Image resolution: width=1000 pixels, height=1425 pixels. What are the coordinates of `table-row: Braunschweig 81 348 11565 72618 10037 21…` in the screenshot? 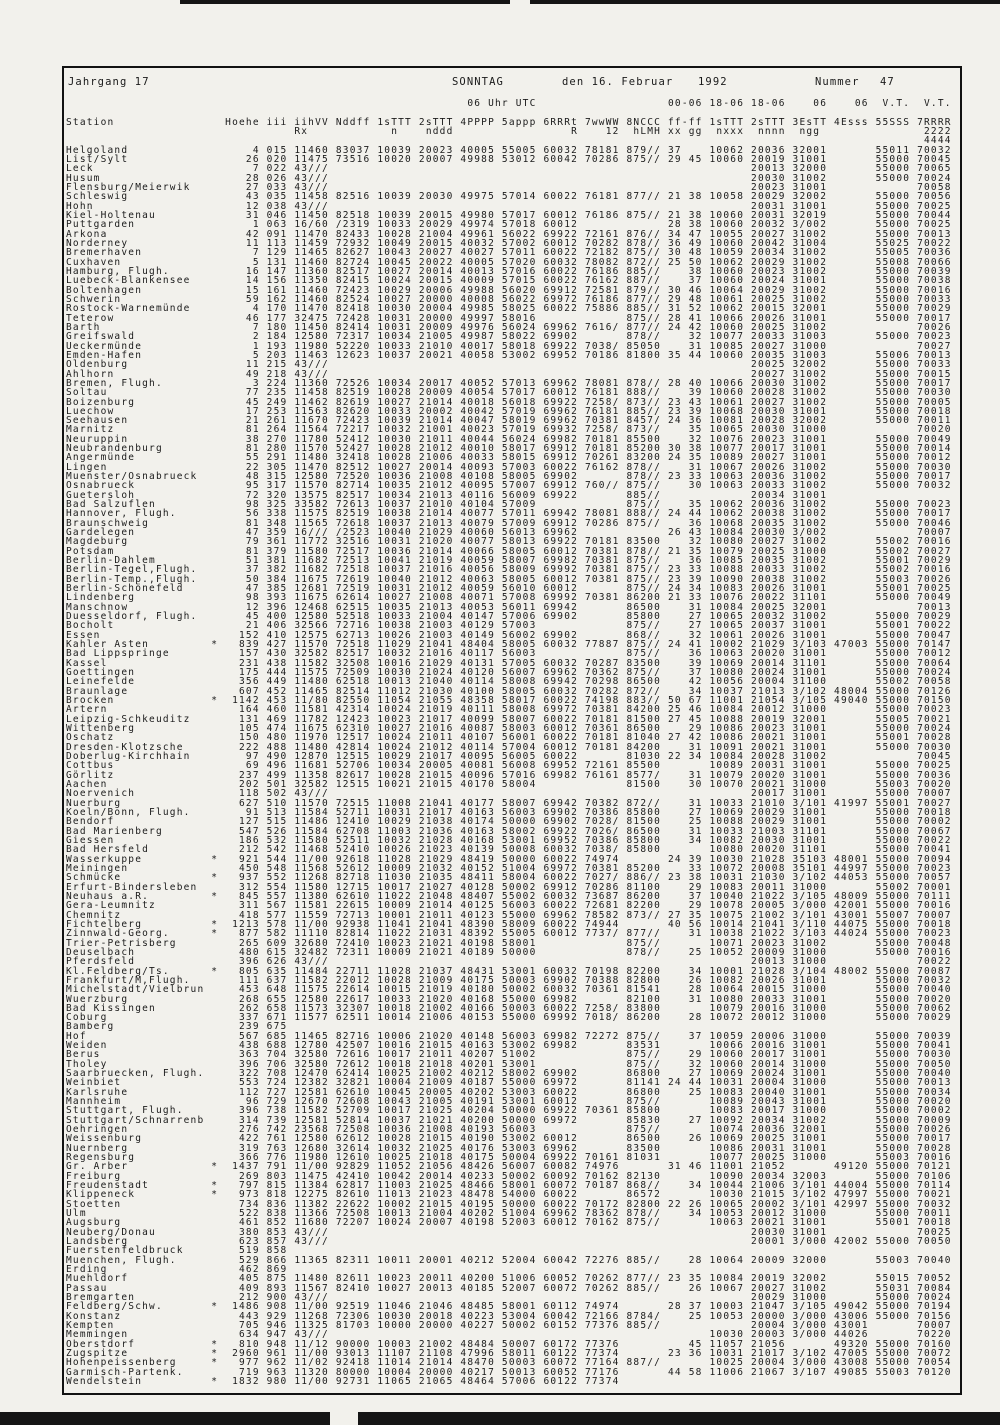 It's located at (509, 523).